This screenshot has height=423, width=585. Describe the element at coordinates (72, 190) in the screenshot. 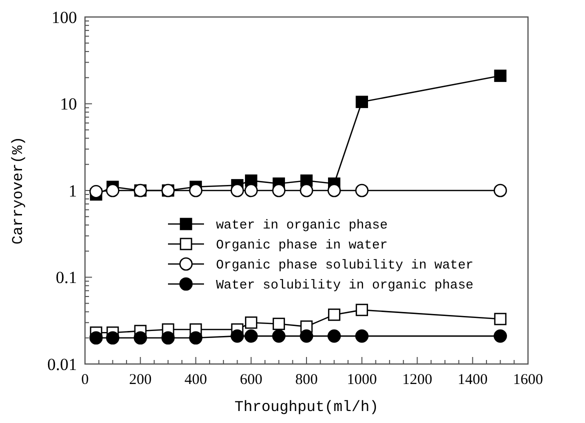

I see `y-tick-label: 1` at that location.